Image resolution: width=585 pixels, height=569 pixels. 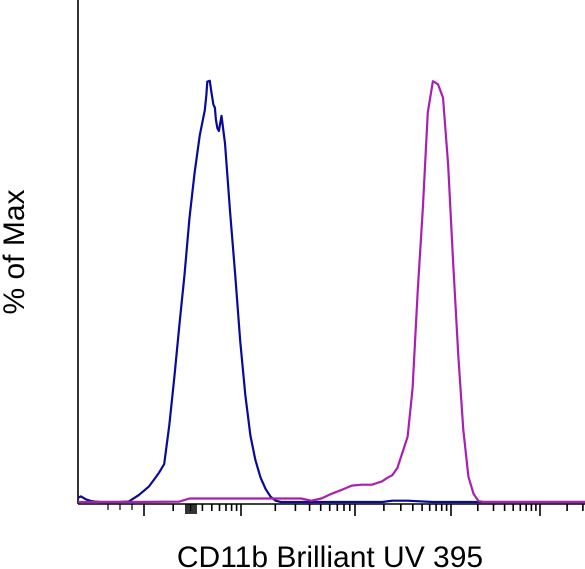 I want to click on x-axis-ticks, so click(x=345, y=510).